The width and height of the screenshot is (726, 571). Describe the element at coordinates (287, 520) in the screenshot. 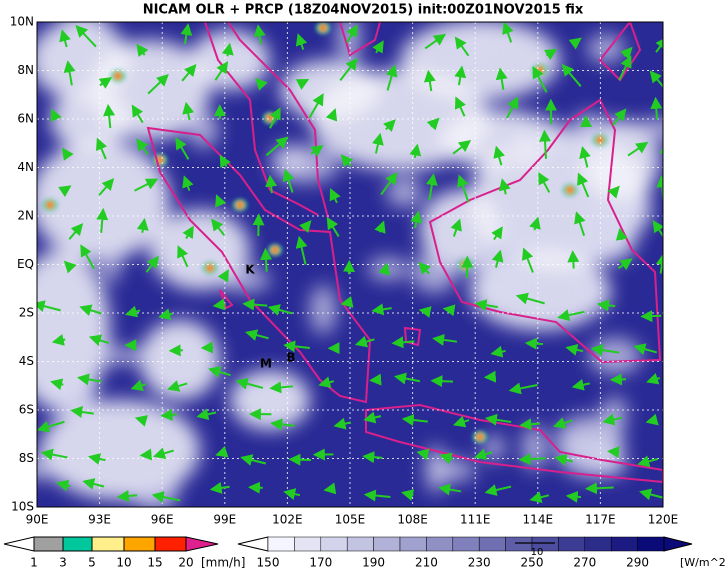

I see `lon-label: 102E` at that location.